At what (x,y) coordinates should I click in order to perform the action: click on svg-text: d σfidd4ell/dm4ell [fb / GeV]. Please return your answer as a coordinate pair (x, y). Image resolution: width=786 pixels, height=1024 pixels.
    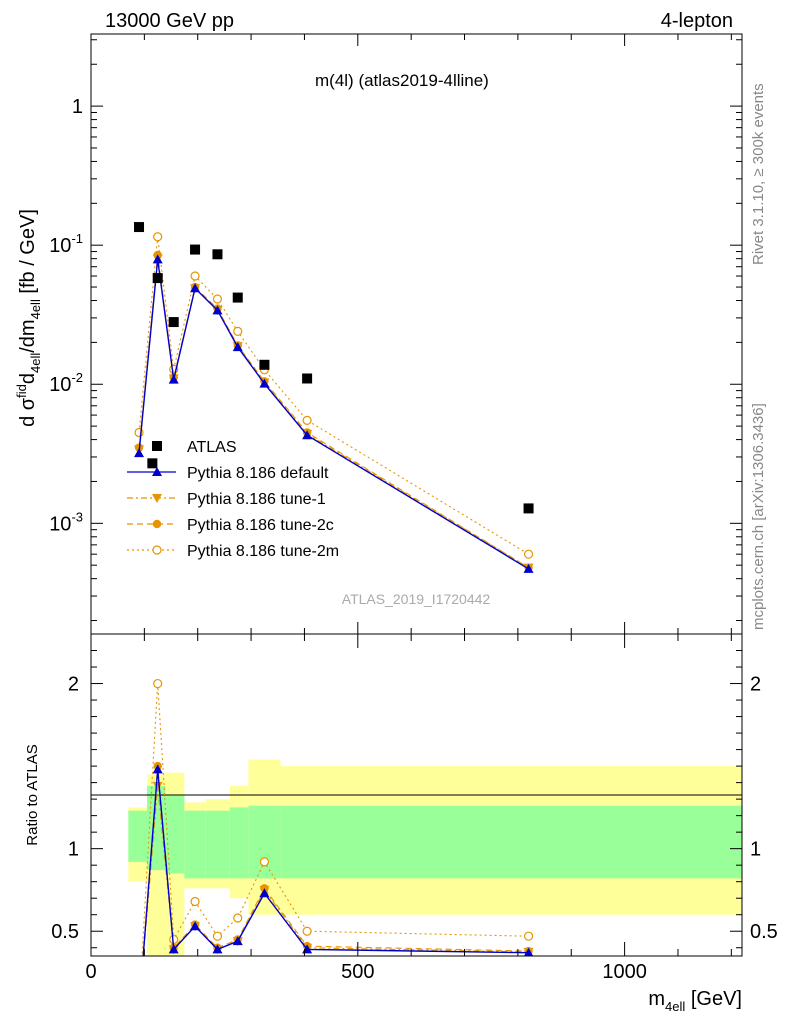
    Looking at the image, I should click on (28, 318).